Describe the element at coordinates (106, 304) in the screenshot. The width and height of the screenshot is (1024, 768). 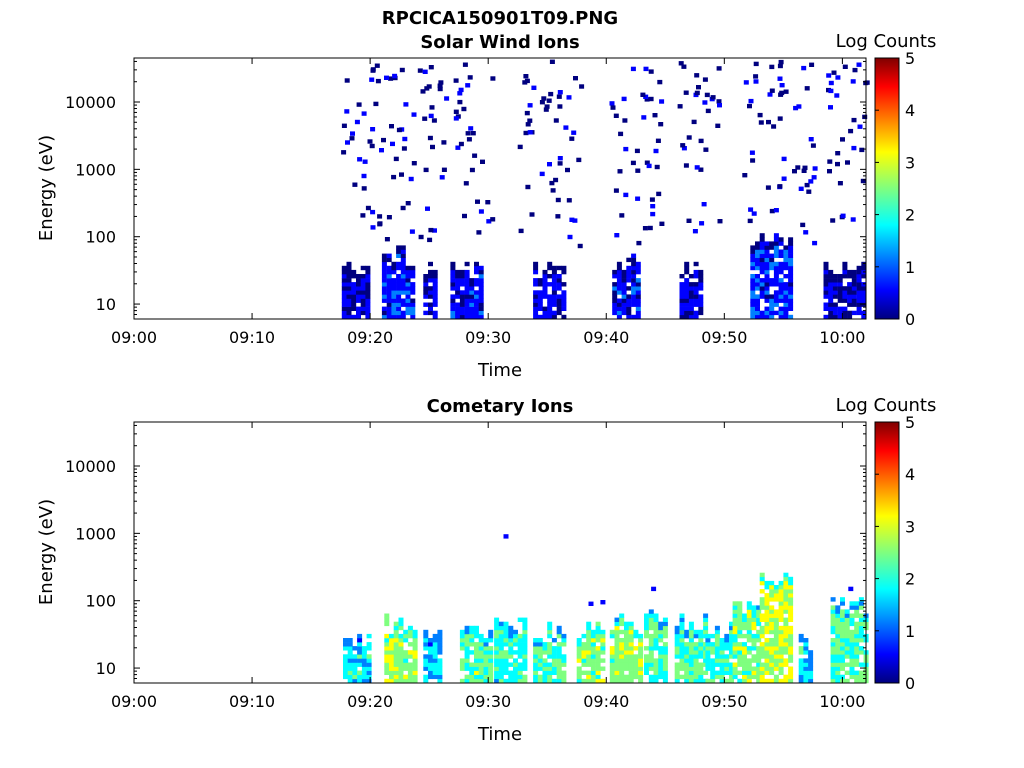
I see `y-tick-label: 10` at that location.